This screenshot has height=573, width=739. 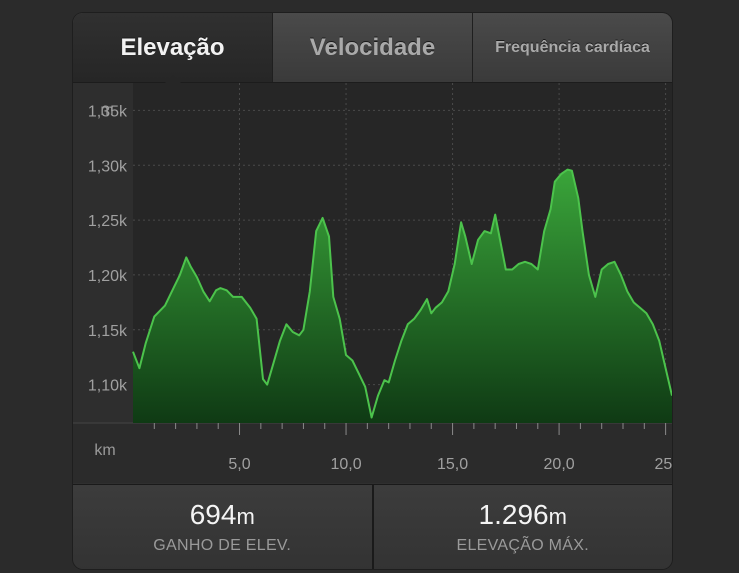 I want to click on tab-label: Frequência cardíaca, so click(x=572, y=47).